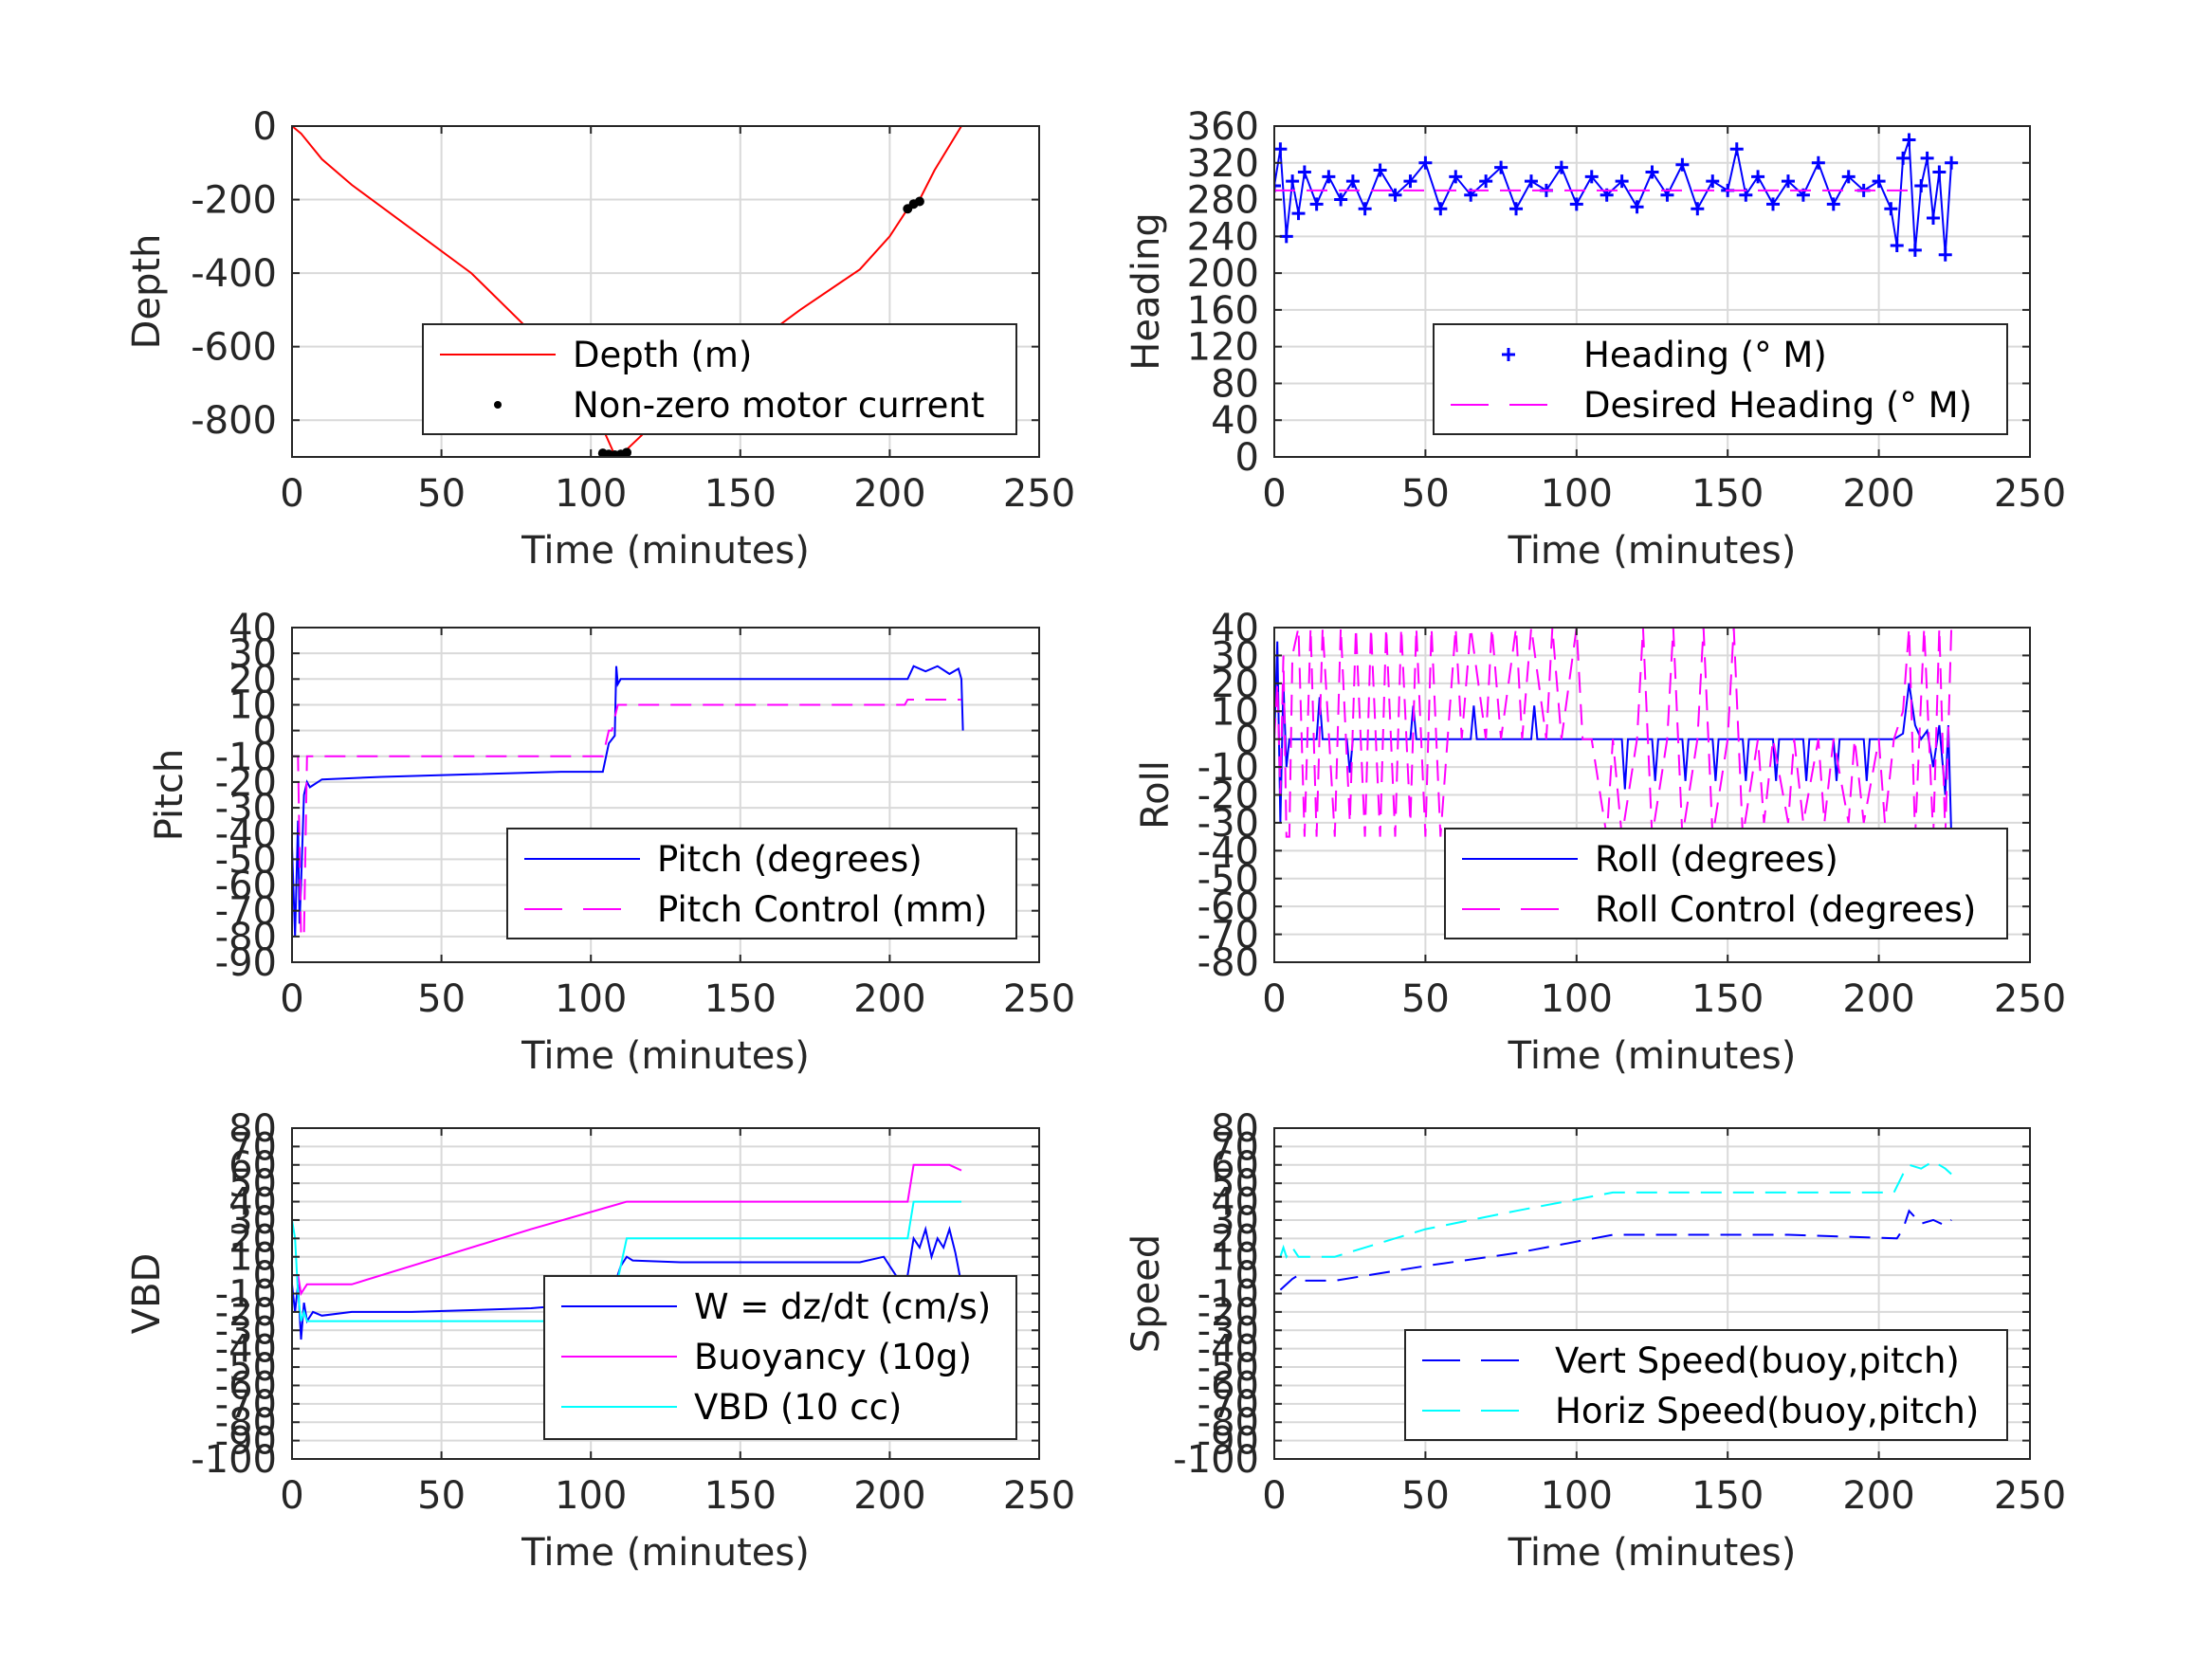 This screenshot has height=1659, width=2212. Describe the element at coordinates (147, 1294) in the screenshot. I see `y-axis-label: VBD` at that location.